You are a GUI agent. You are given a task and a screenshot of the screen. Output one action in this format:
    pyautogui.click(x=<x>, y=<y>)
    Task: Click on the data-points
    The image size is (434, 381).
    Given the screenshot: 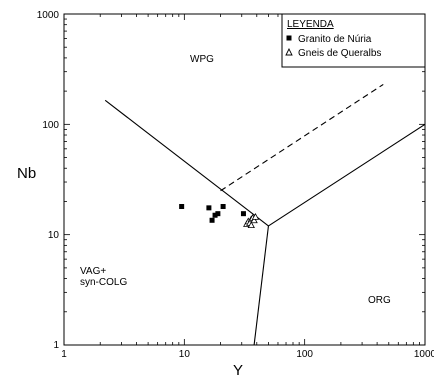 What is the action you would take?
    pyautogui.click(x=219, y=216)
    